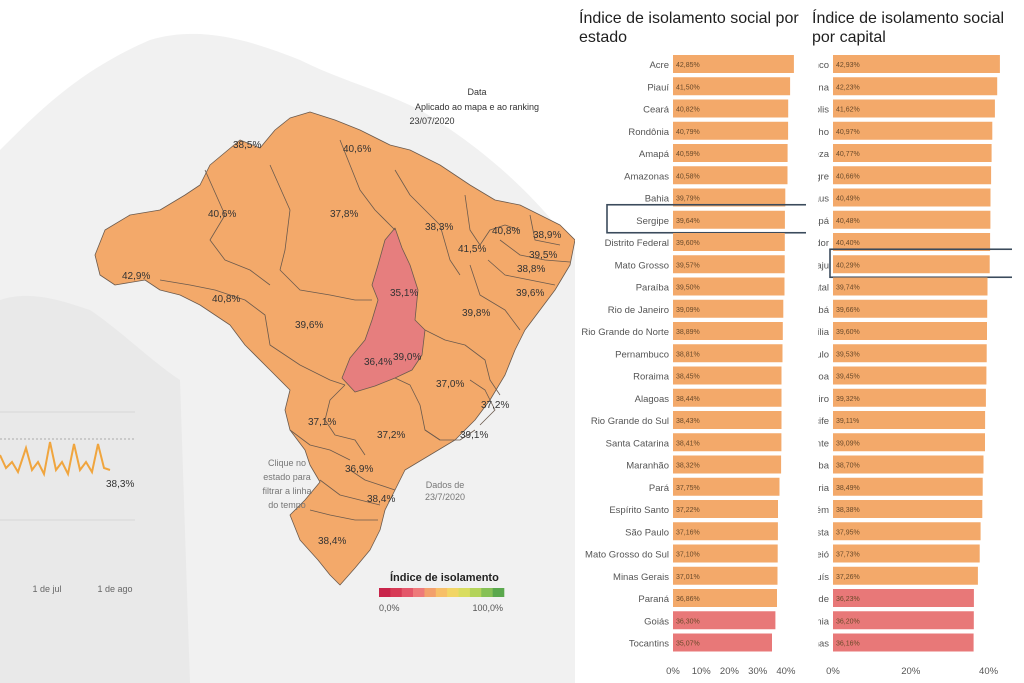 Image resolution: width=1024 pixels, height=683 pixels. Describe the element at coordinates (383, 310) in the screenshot. I see `state-tocantins` at that location.